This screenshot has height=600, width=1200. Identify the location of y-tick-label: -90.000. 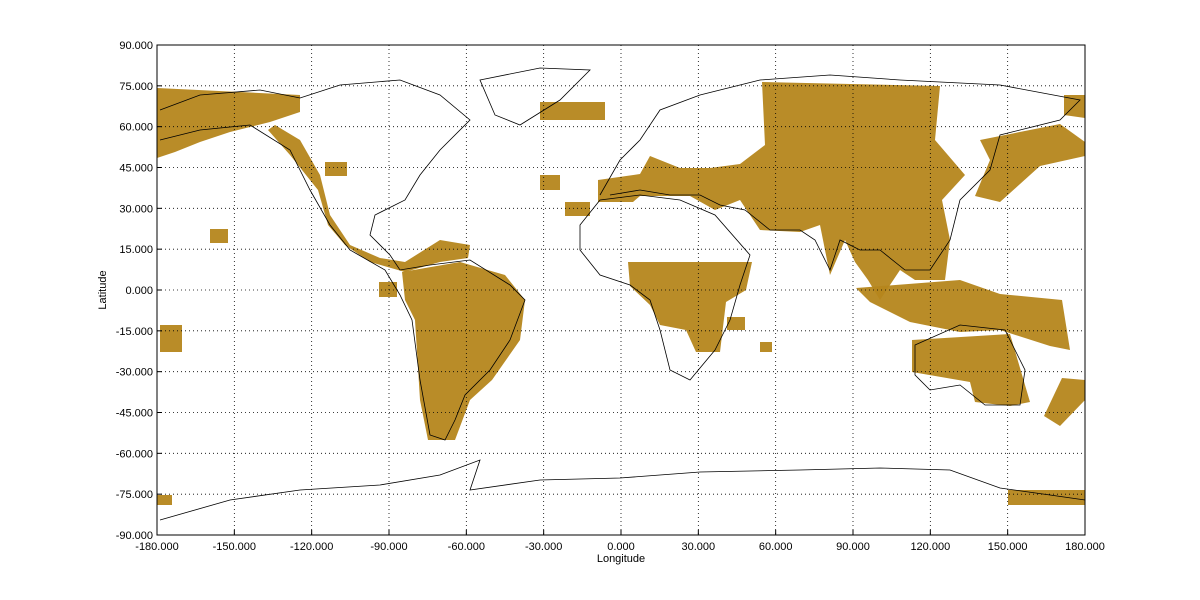
(134, 536).